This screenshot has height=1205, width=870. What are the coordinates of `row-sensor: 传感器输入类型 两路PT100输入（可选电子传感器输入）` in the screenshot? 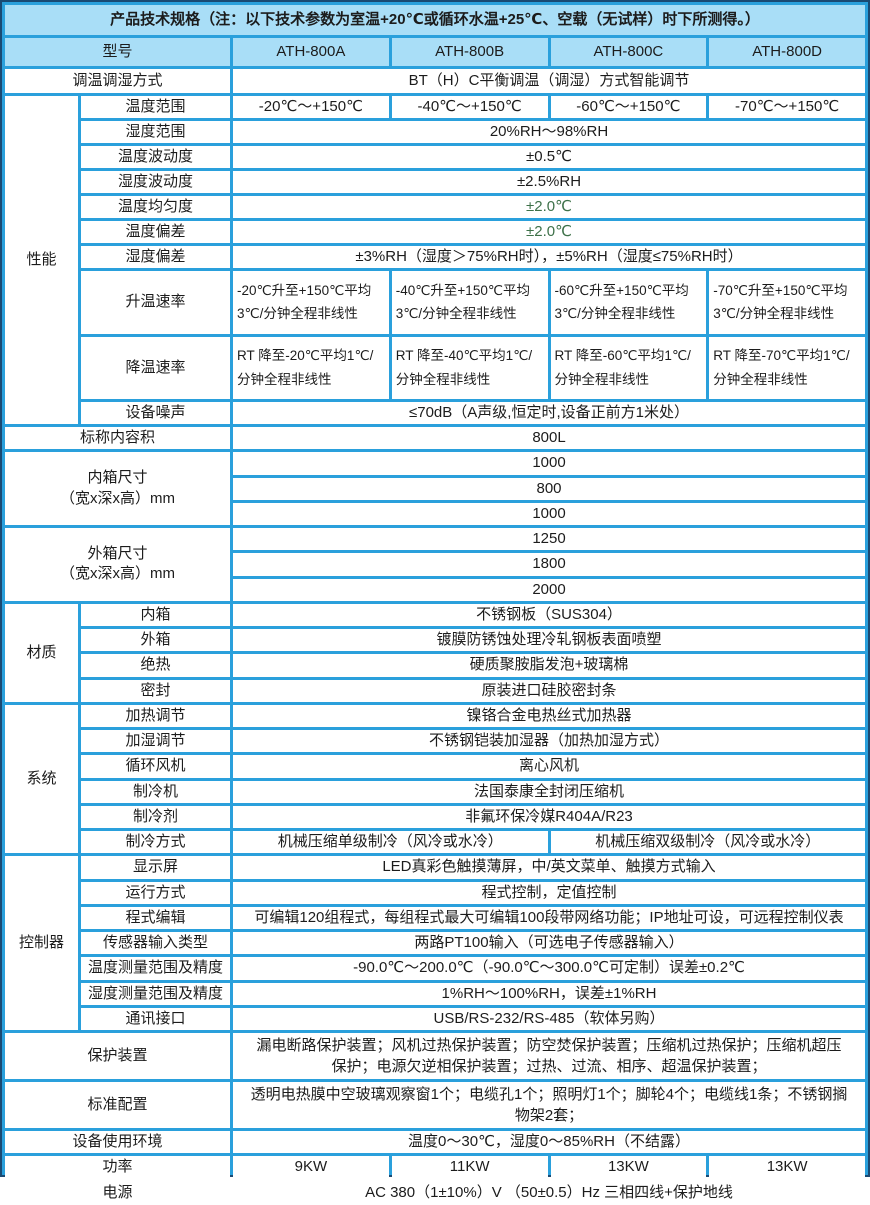 It's located at (473, 943).